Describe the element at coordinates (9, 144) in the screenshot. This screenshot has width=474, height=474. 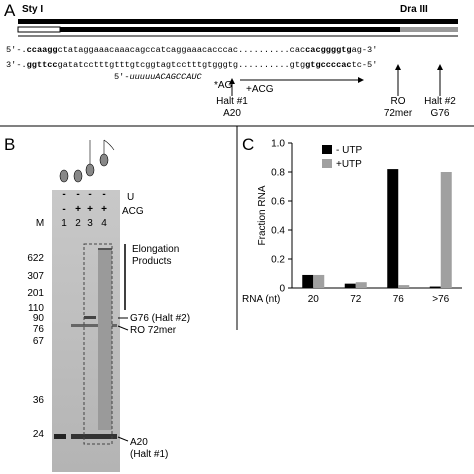
I see `panel-label: B` at that location.